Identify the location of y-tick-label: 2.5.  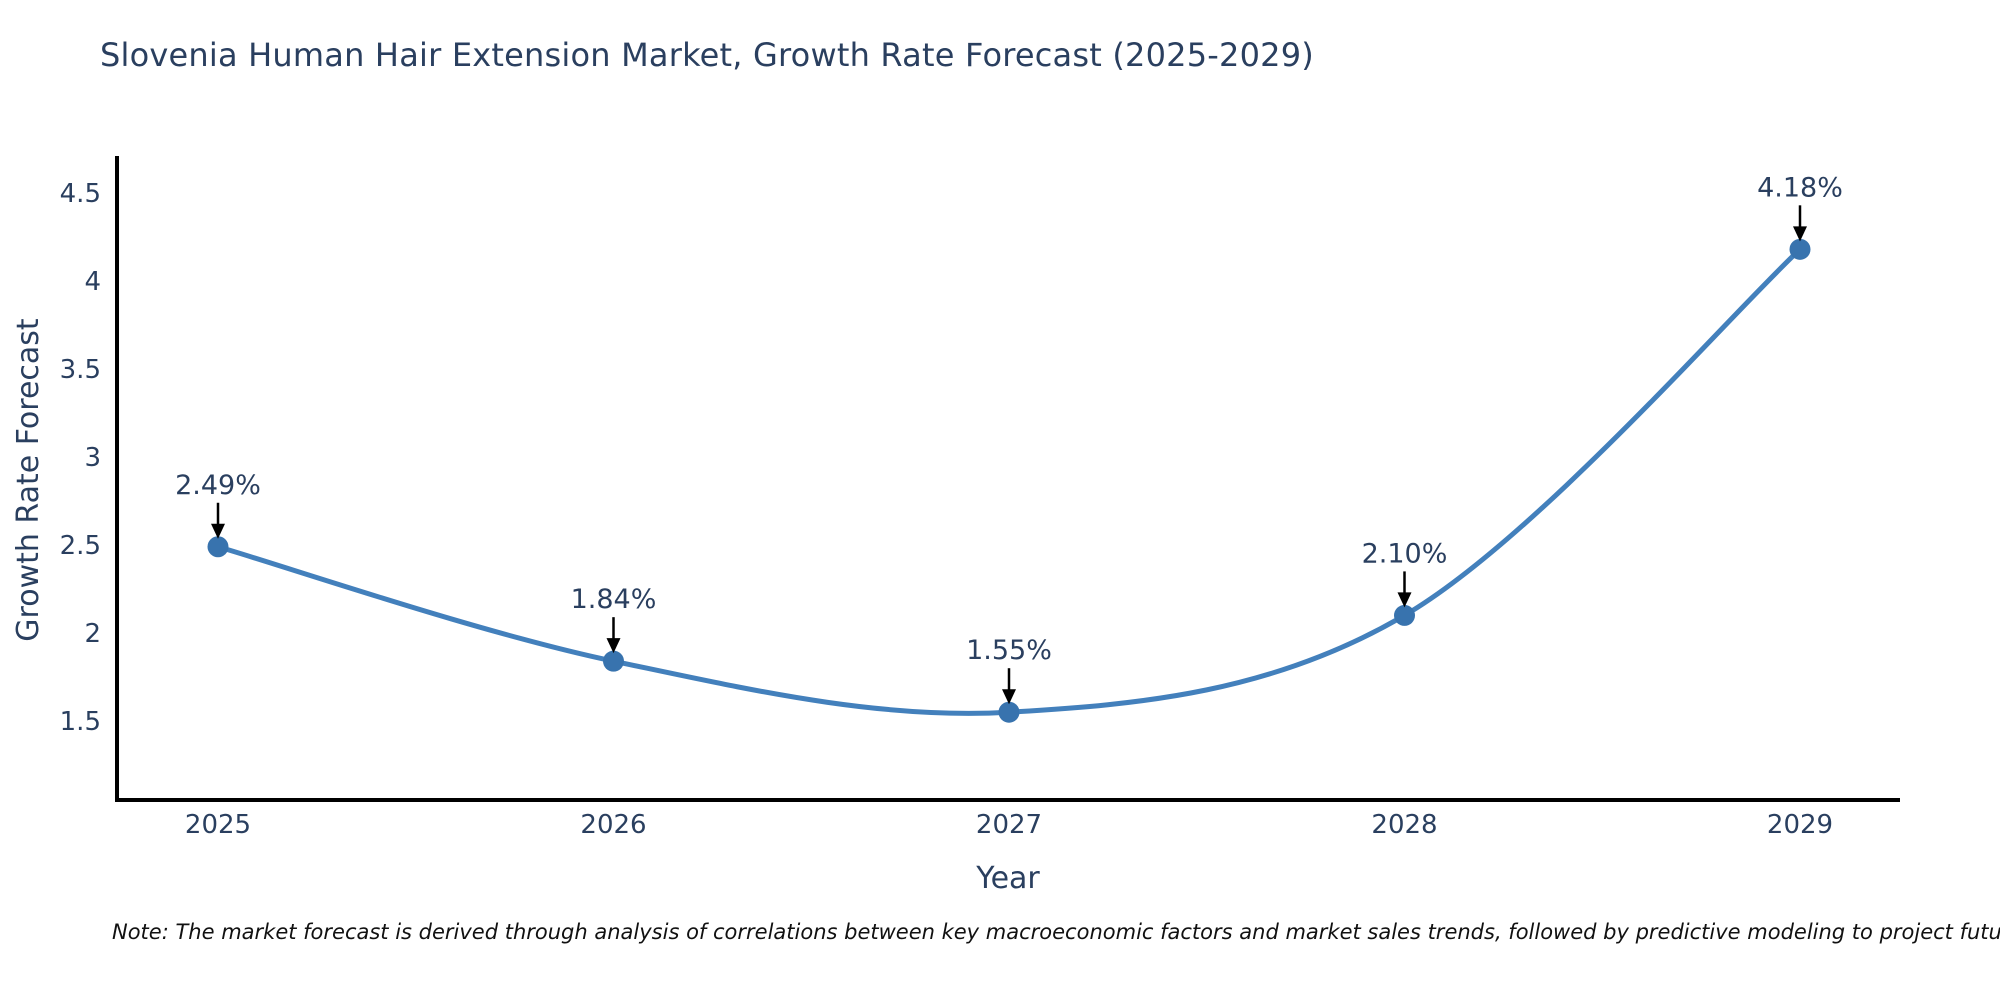
(80, 546).